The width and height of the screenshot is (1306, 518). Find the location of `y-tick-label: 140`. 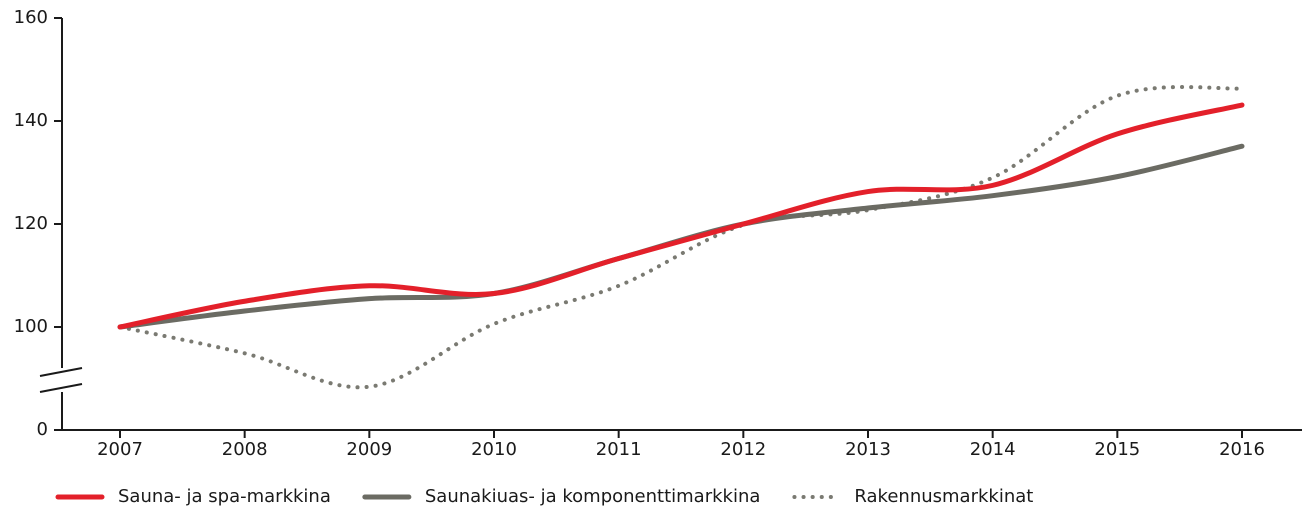

y-tick-label: 140 is located at coordinates (31, 120).